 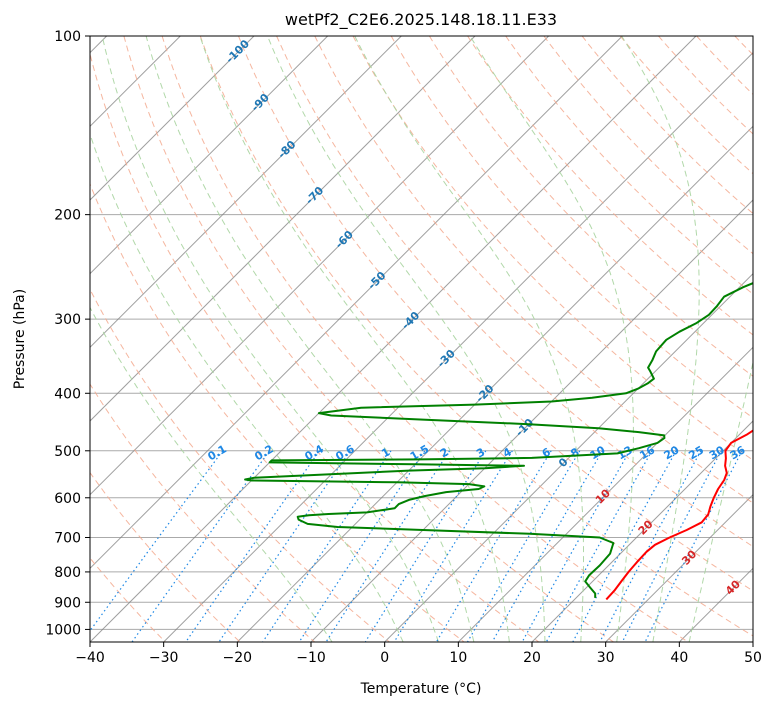 I want to click on y-tick-label: 800, so click(x=67, y=573).